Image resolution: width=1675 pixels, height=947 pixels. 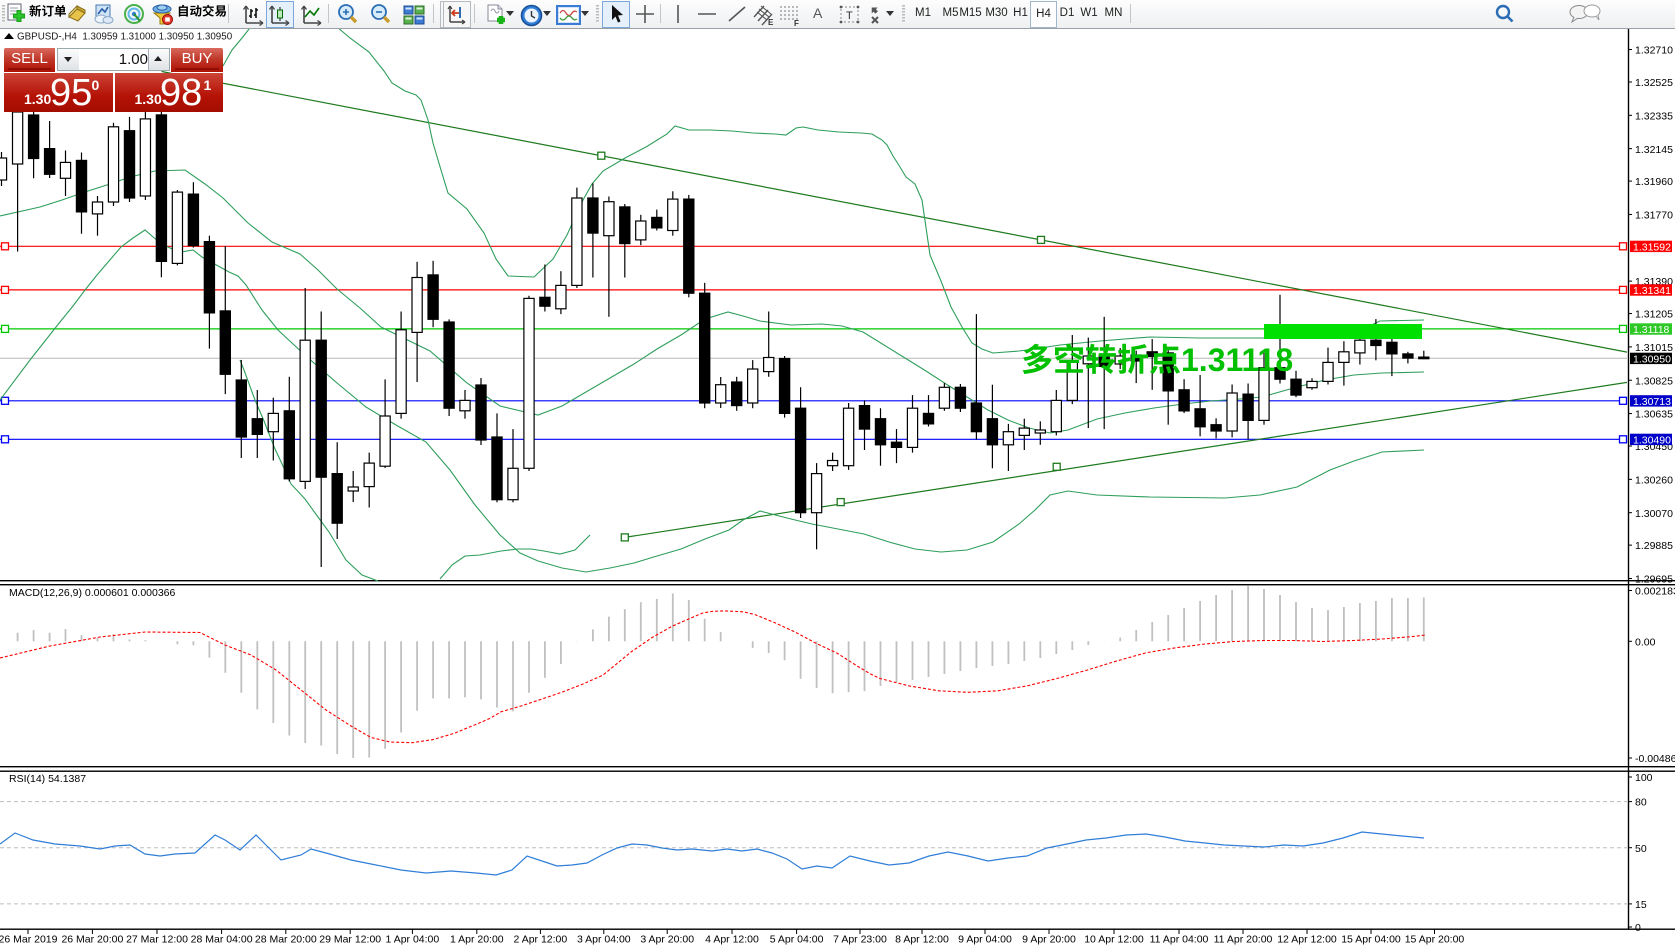 I want to click on svg-text: 26 Mar 2019, so click(x=29, y=940).